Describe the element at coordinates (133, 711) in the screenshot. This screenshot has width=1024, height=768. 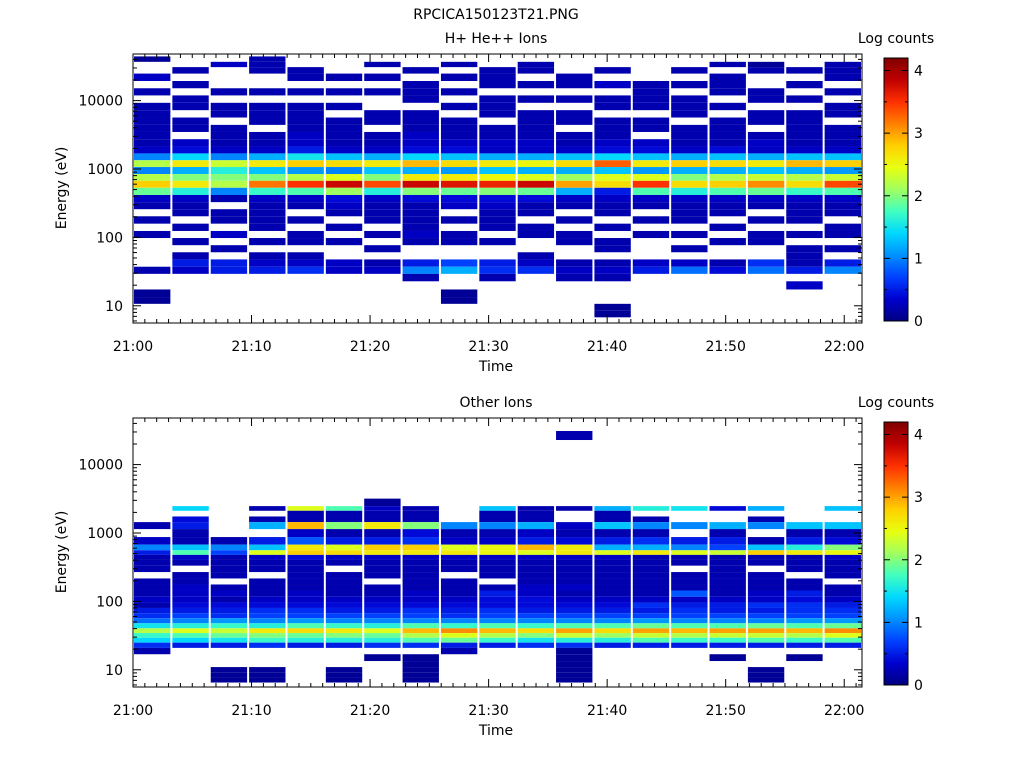
I see `x-tick-label: 21:00` at that location.